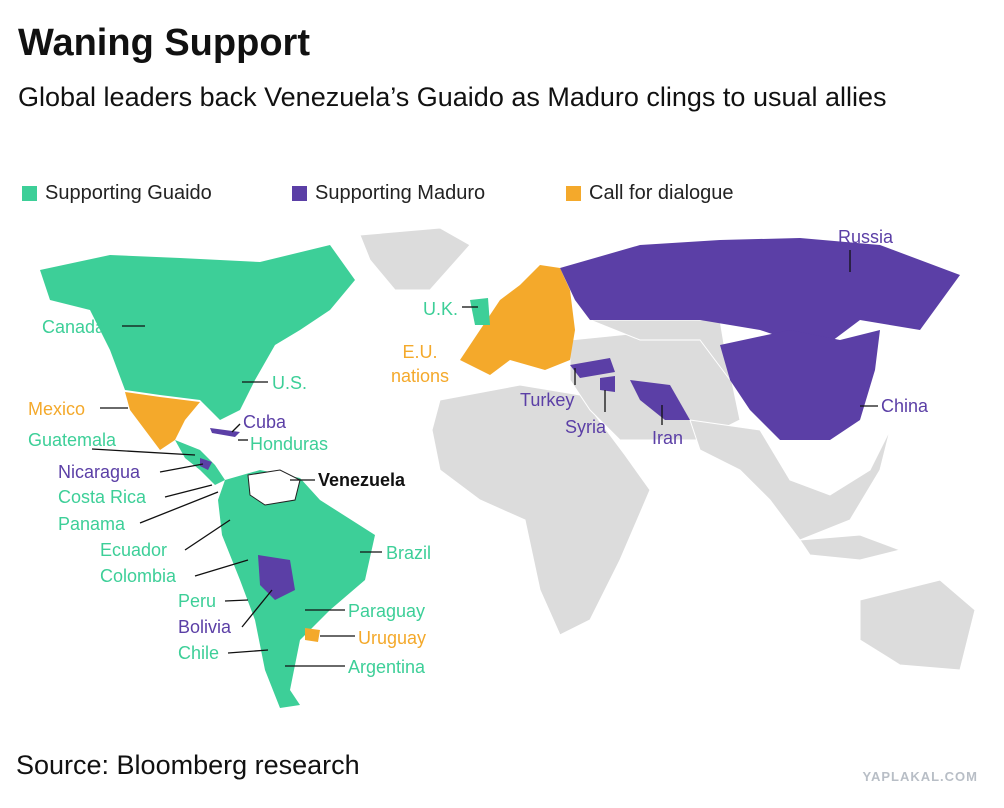 The height and width of the screenshot is (808, 1004). I want to click on country-label: Venezuela, so click(362, 480).